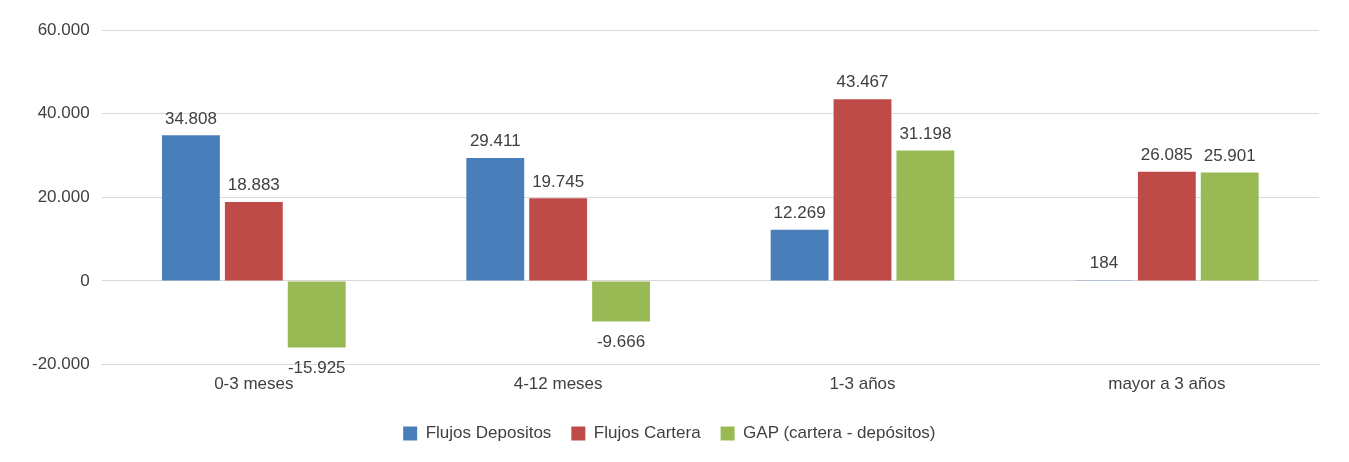 The image size is (1349, 462). Describe the element at coordinates (190, 118) in the screenshot. I see `data-label: 34.808` at that location.